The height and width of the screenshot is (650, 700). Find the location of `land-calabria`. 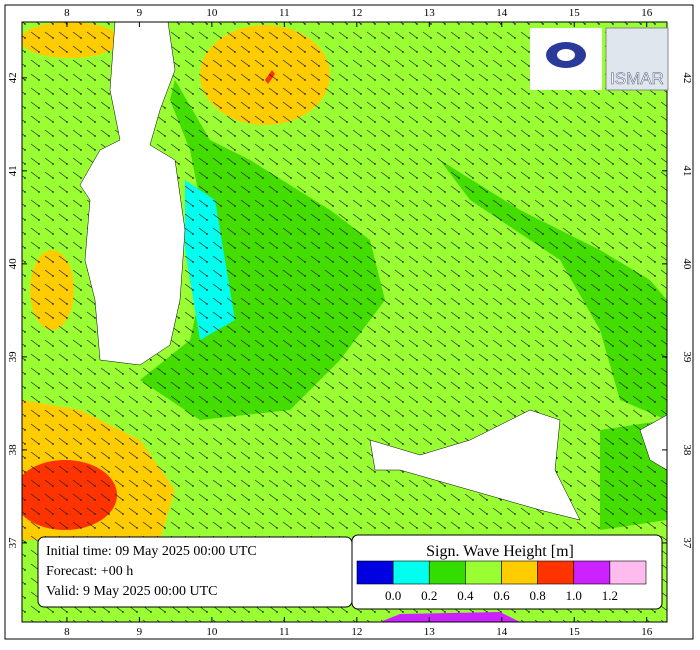

land-calabria is located at coordinates (653, 442).